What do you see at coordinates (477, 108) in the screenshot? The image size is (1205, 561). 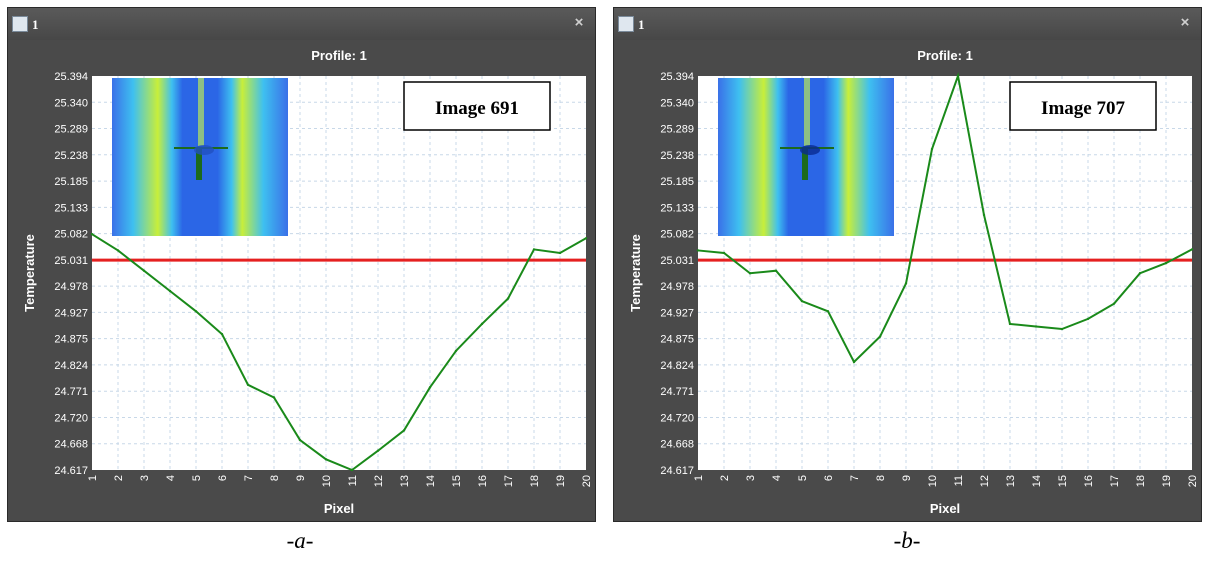 I see `annotation-label: Image 691` at bounding box center [477, 108].